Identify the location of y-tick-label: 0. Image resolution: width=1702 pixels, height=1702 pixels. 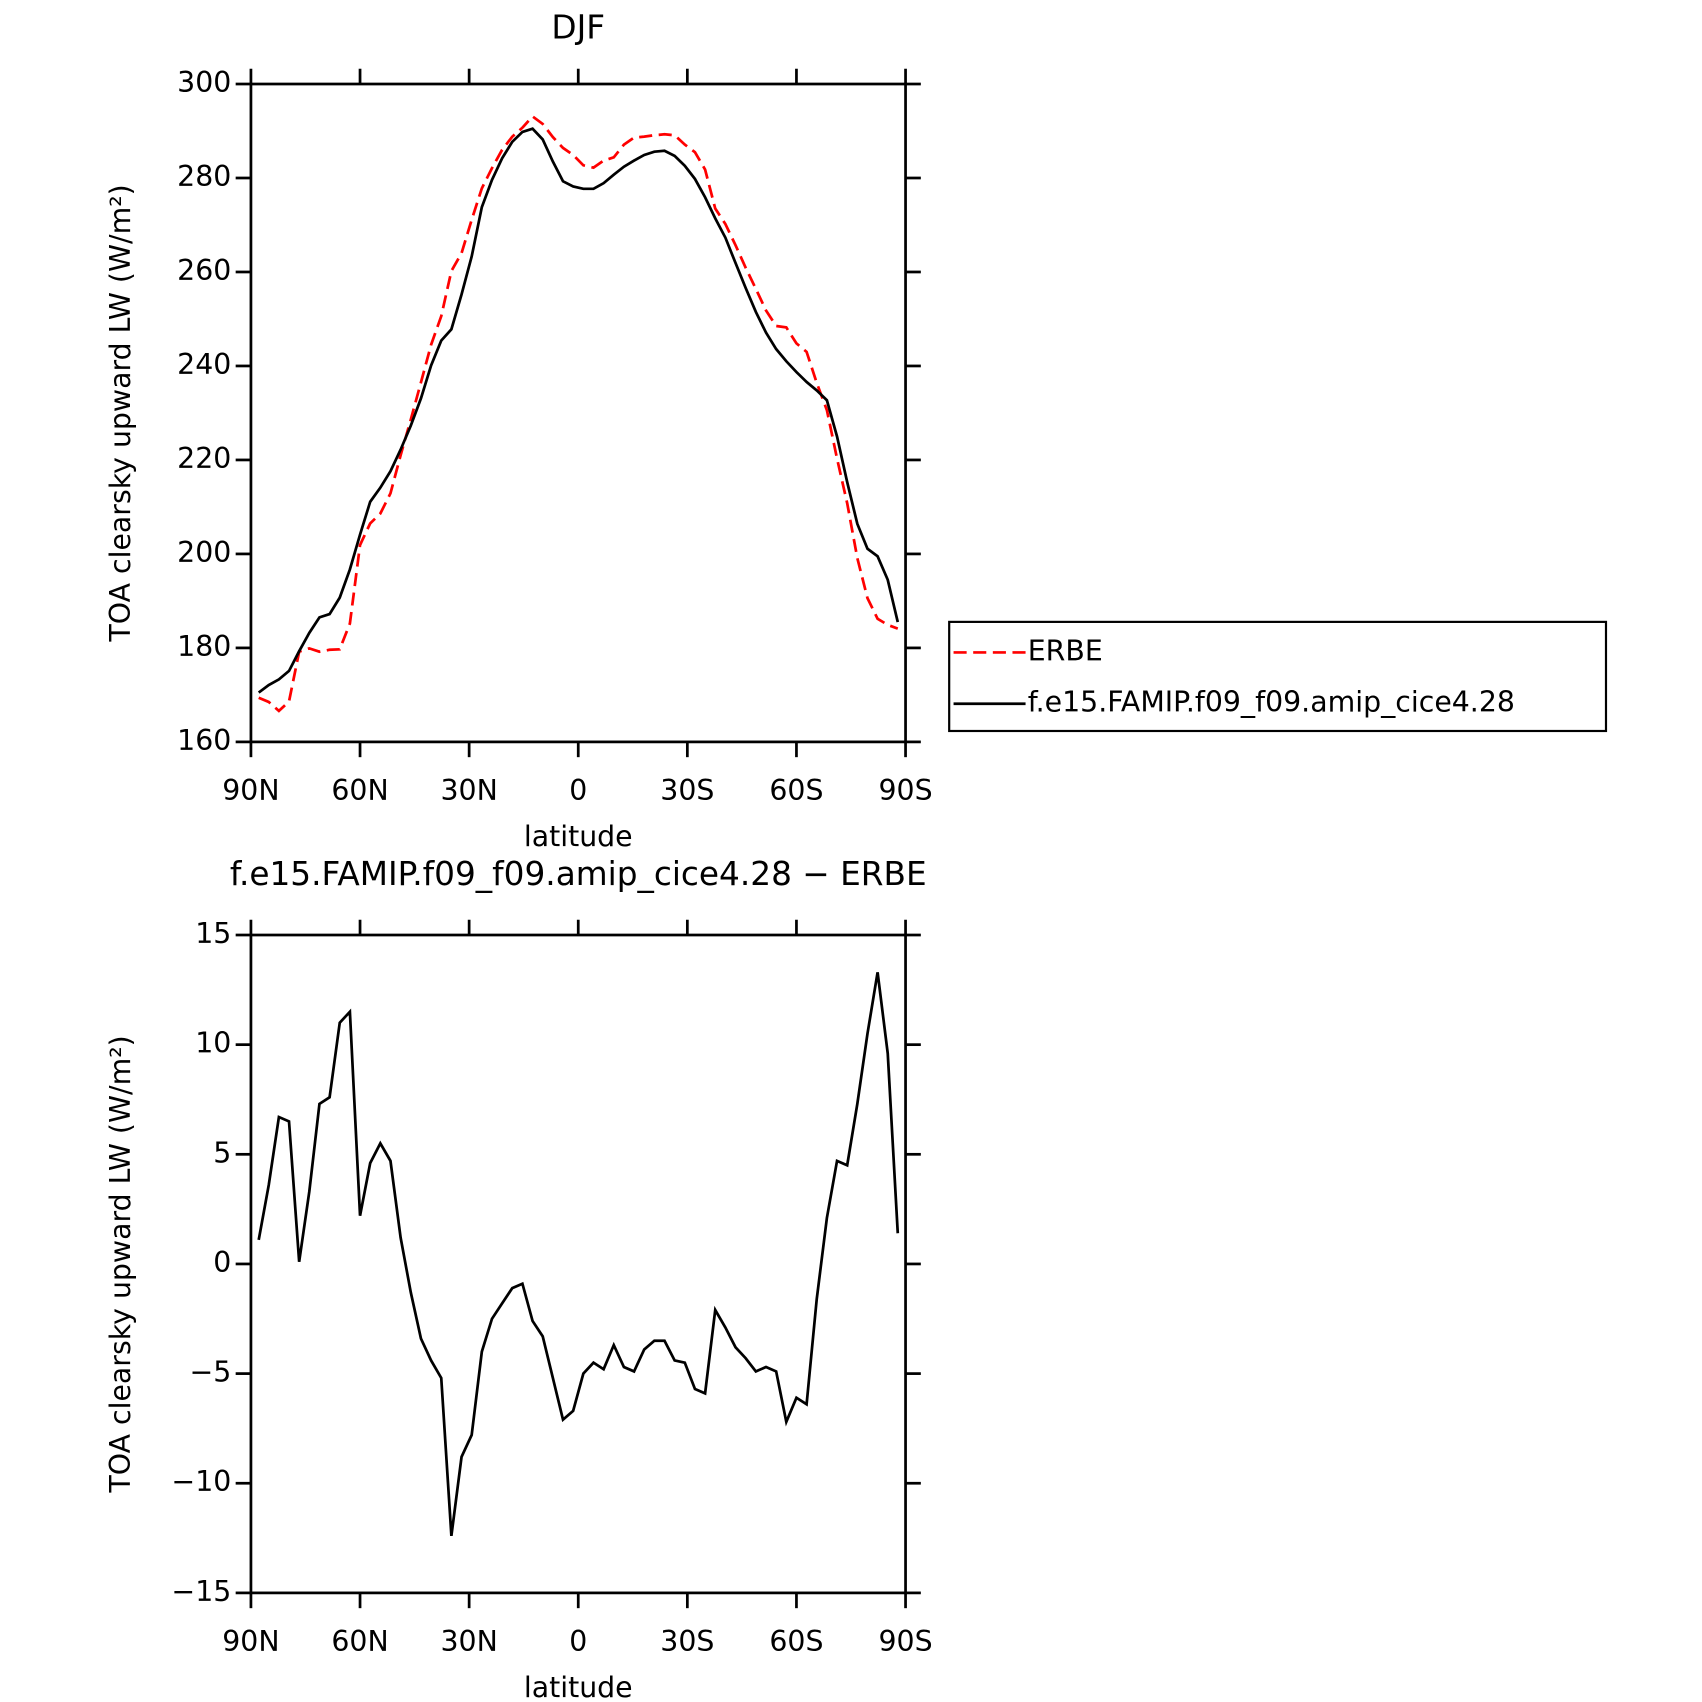
(222, 1262).